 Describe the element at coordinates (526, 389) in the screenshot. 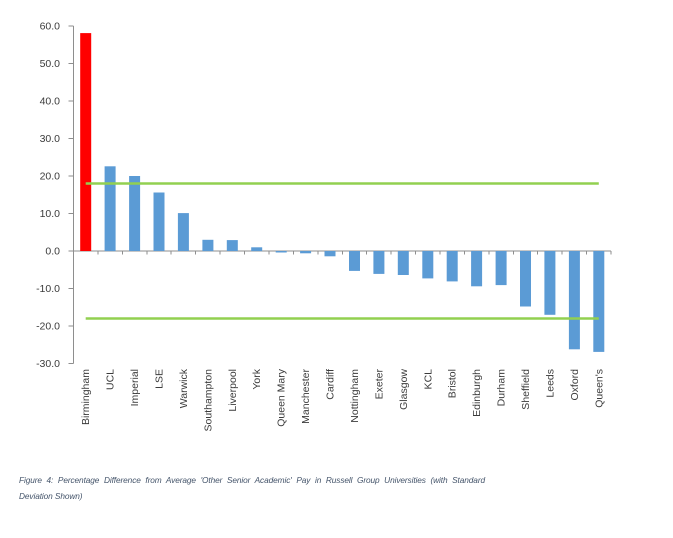

I see `x-label-sheffield: Sheffield` at that location.